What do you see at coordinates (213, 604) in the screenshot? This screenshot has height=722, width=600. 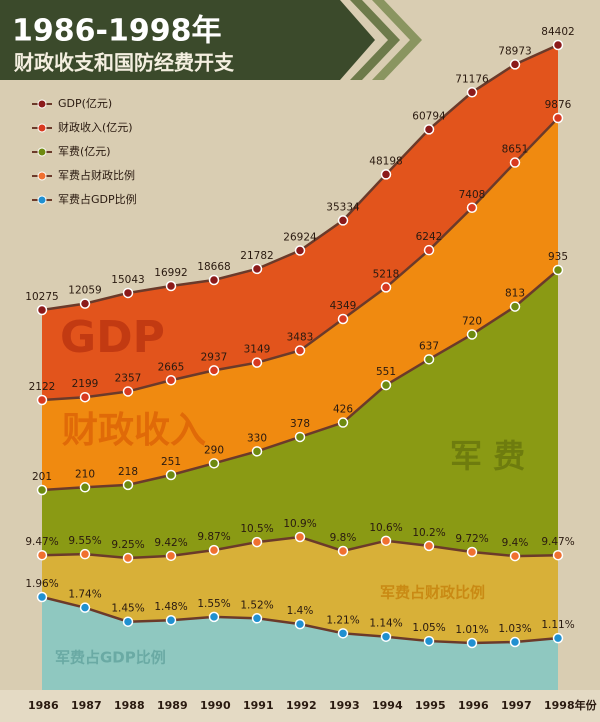 I see `value-label: 1.55%` at bounding box center [213, 604].